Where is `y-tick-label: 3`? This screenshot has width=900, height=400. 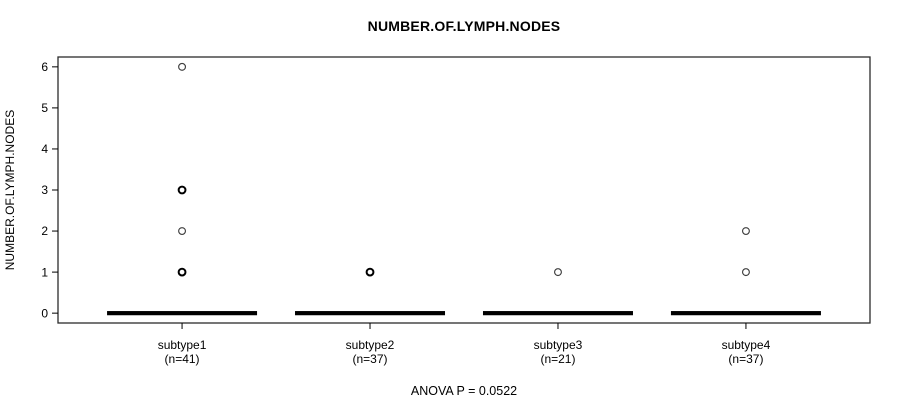
y-tick-label: 3 is located at coordinates (44, 190).